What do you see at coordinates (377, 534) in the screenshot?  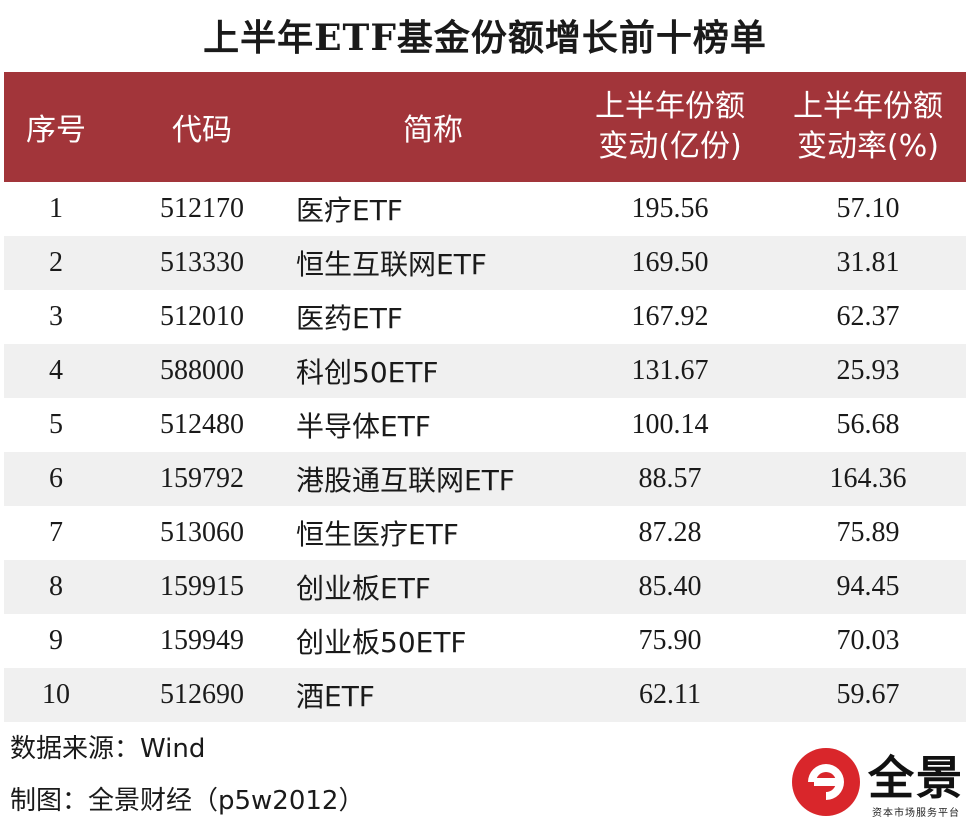 I see `cell-name: 恒生医疗ETF` at bounding box center [377, 534].